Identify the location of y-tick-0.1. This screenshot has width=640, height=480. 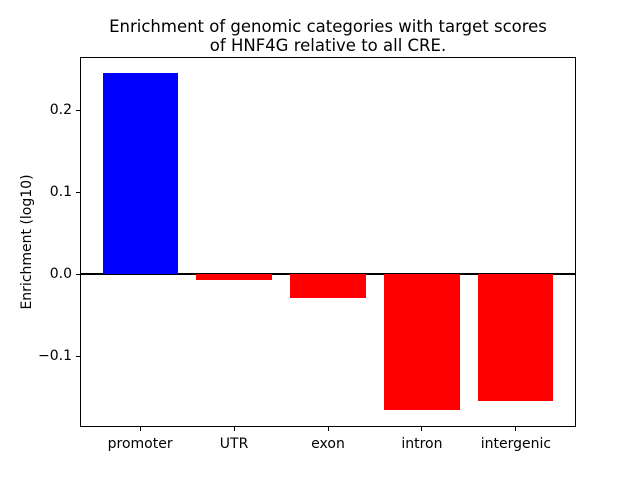
(78, 193).